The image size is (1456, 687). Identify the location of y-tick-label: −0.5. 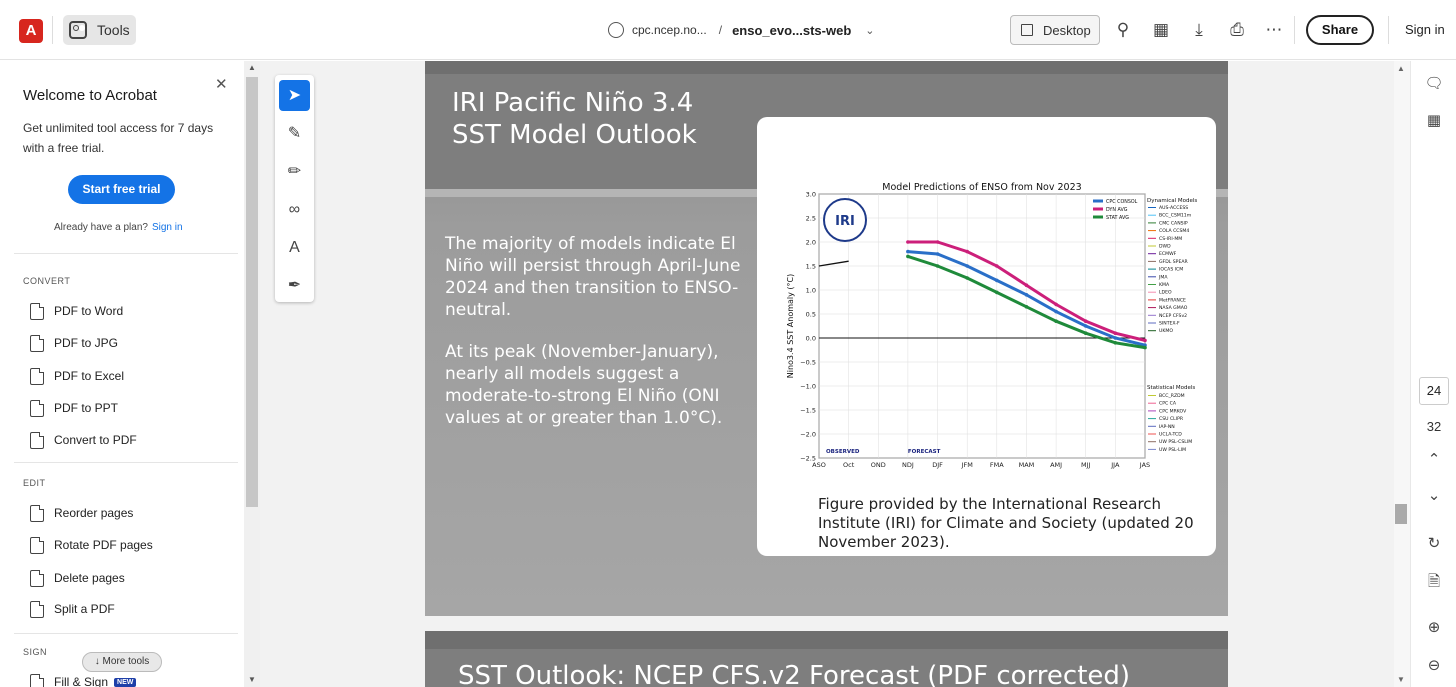
(808, 363).